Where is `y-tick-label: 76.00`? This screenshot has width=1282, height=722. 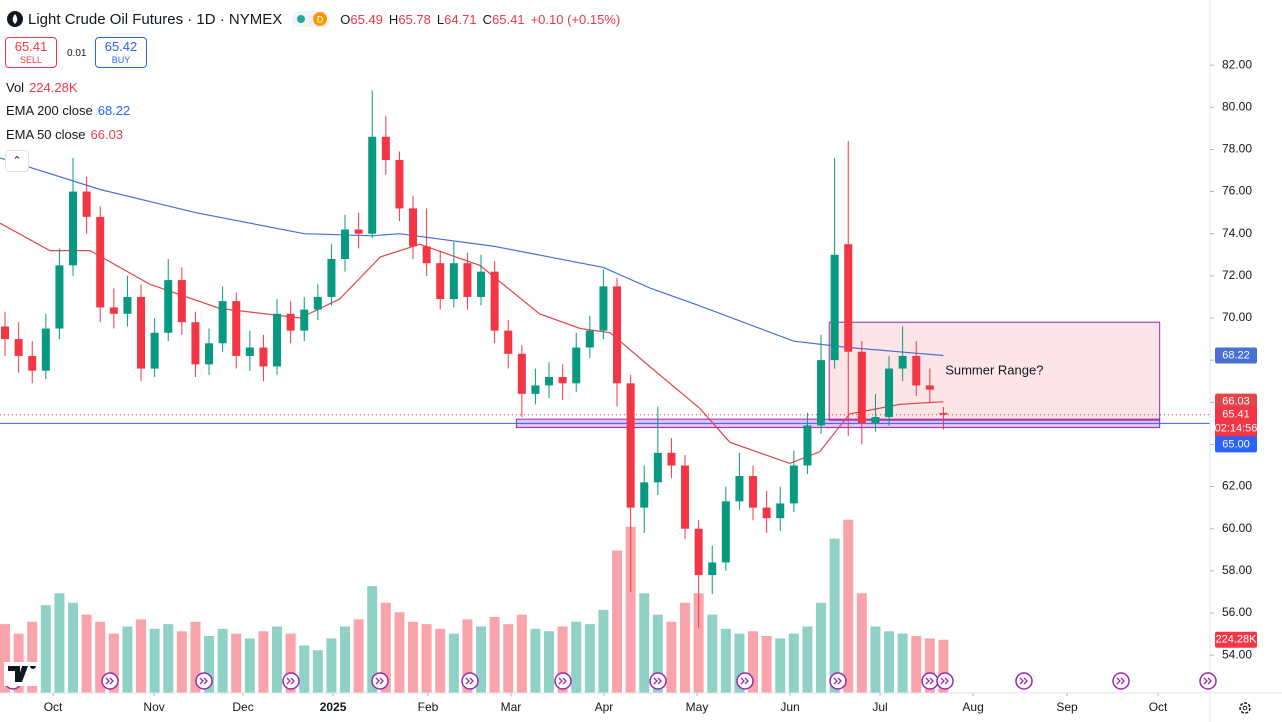
y-tick-label: 76.00 is located at coordinates (1237, 191).